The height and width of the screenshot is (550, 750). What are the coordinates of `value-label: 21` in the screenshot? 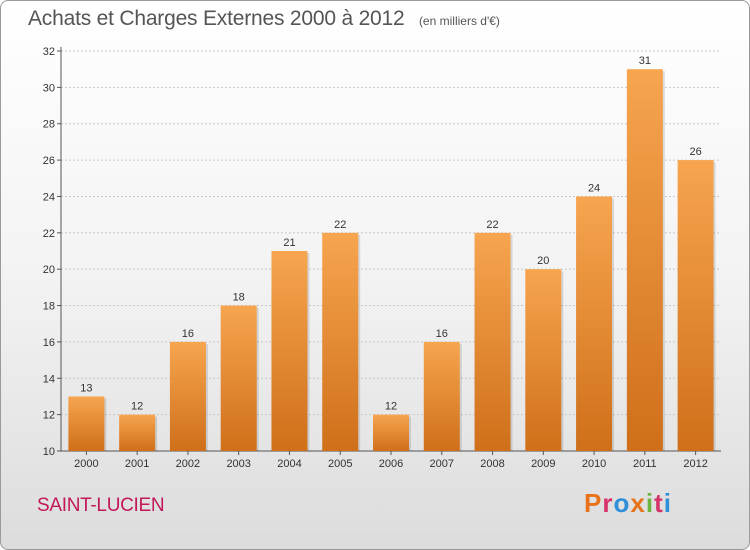 It's located at (289, 243).